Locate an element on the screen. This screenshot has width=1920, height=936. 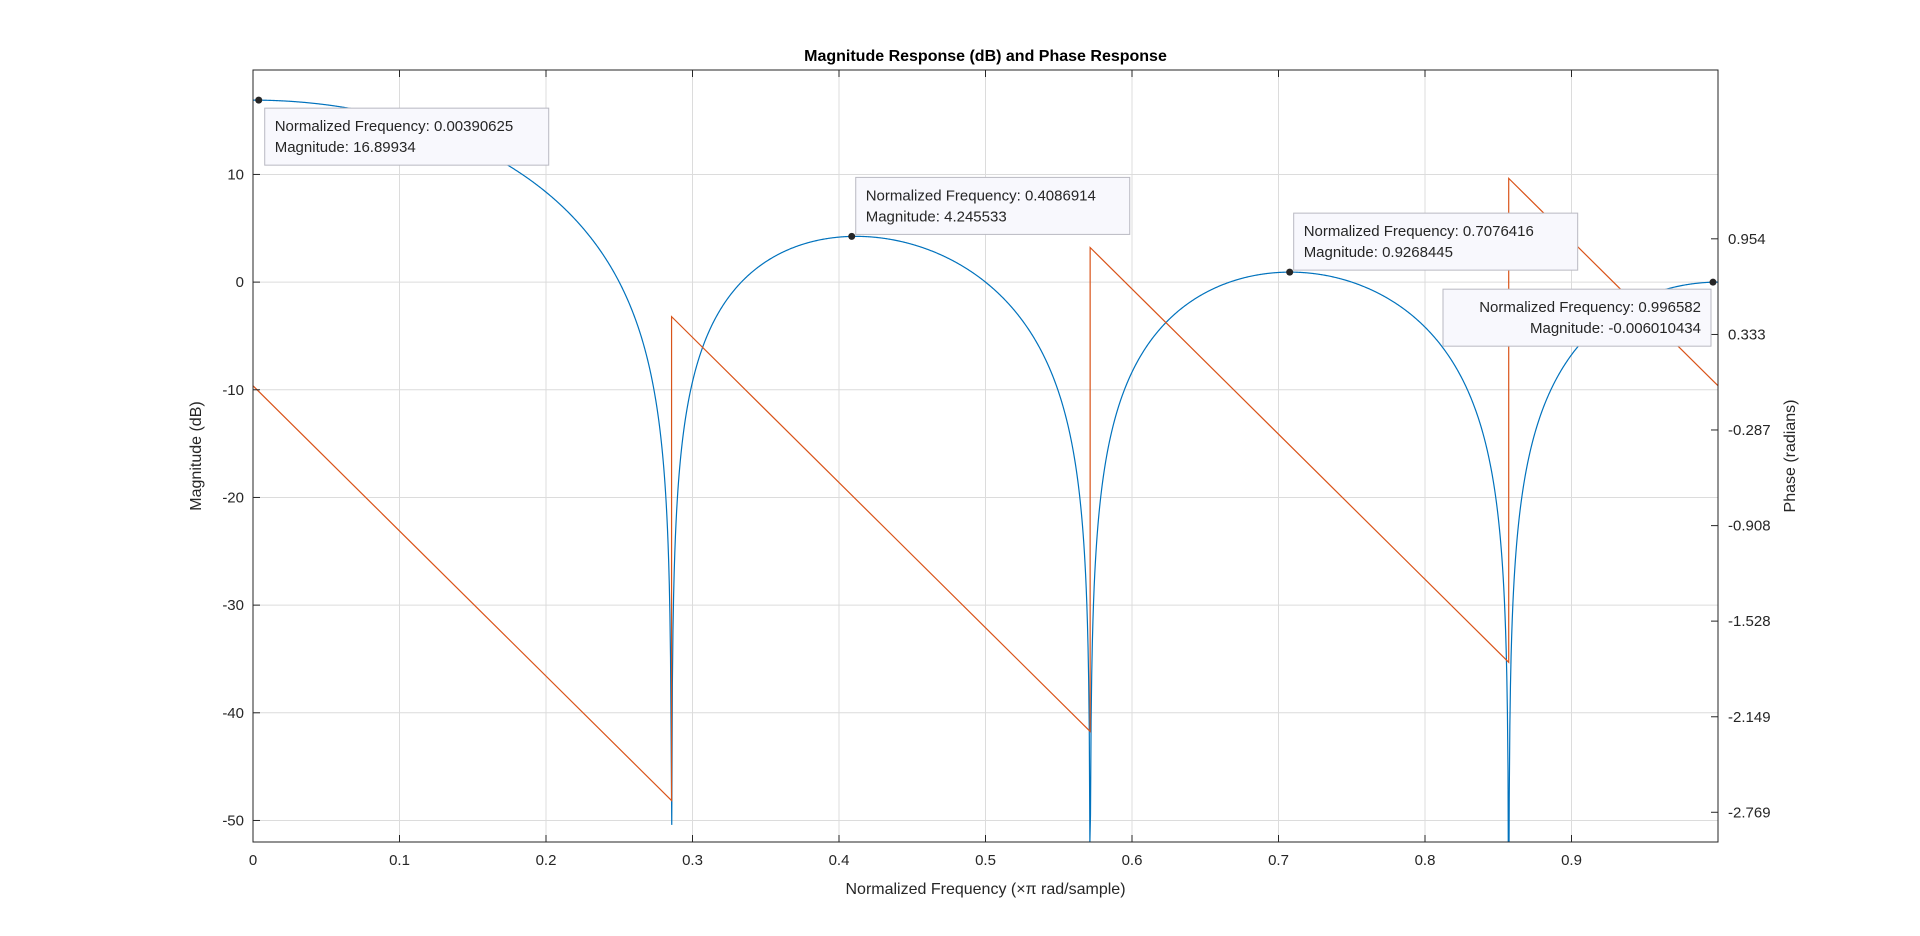
x-tick-label: 0.6 is located at coordinates (1132, 860).